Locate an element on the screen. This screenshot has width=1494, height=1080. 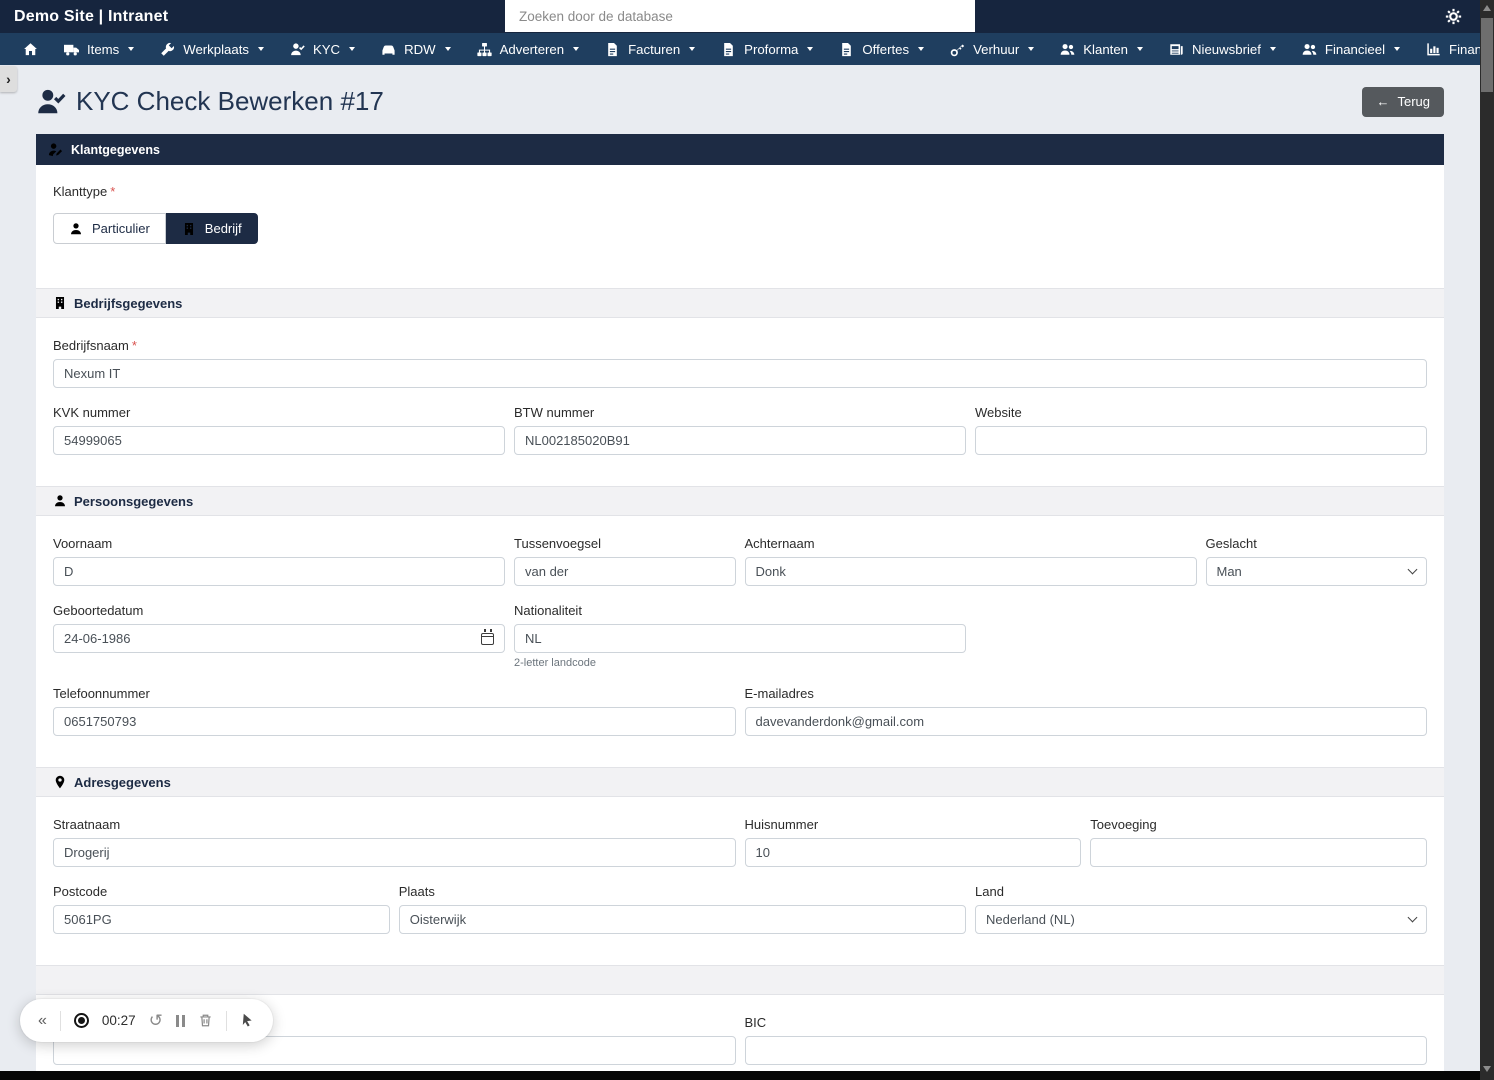
section-adresgegevens: Adresgegevens is located at coordinates (740, 782).